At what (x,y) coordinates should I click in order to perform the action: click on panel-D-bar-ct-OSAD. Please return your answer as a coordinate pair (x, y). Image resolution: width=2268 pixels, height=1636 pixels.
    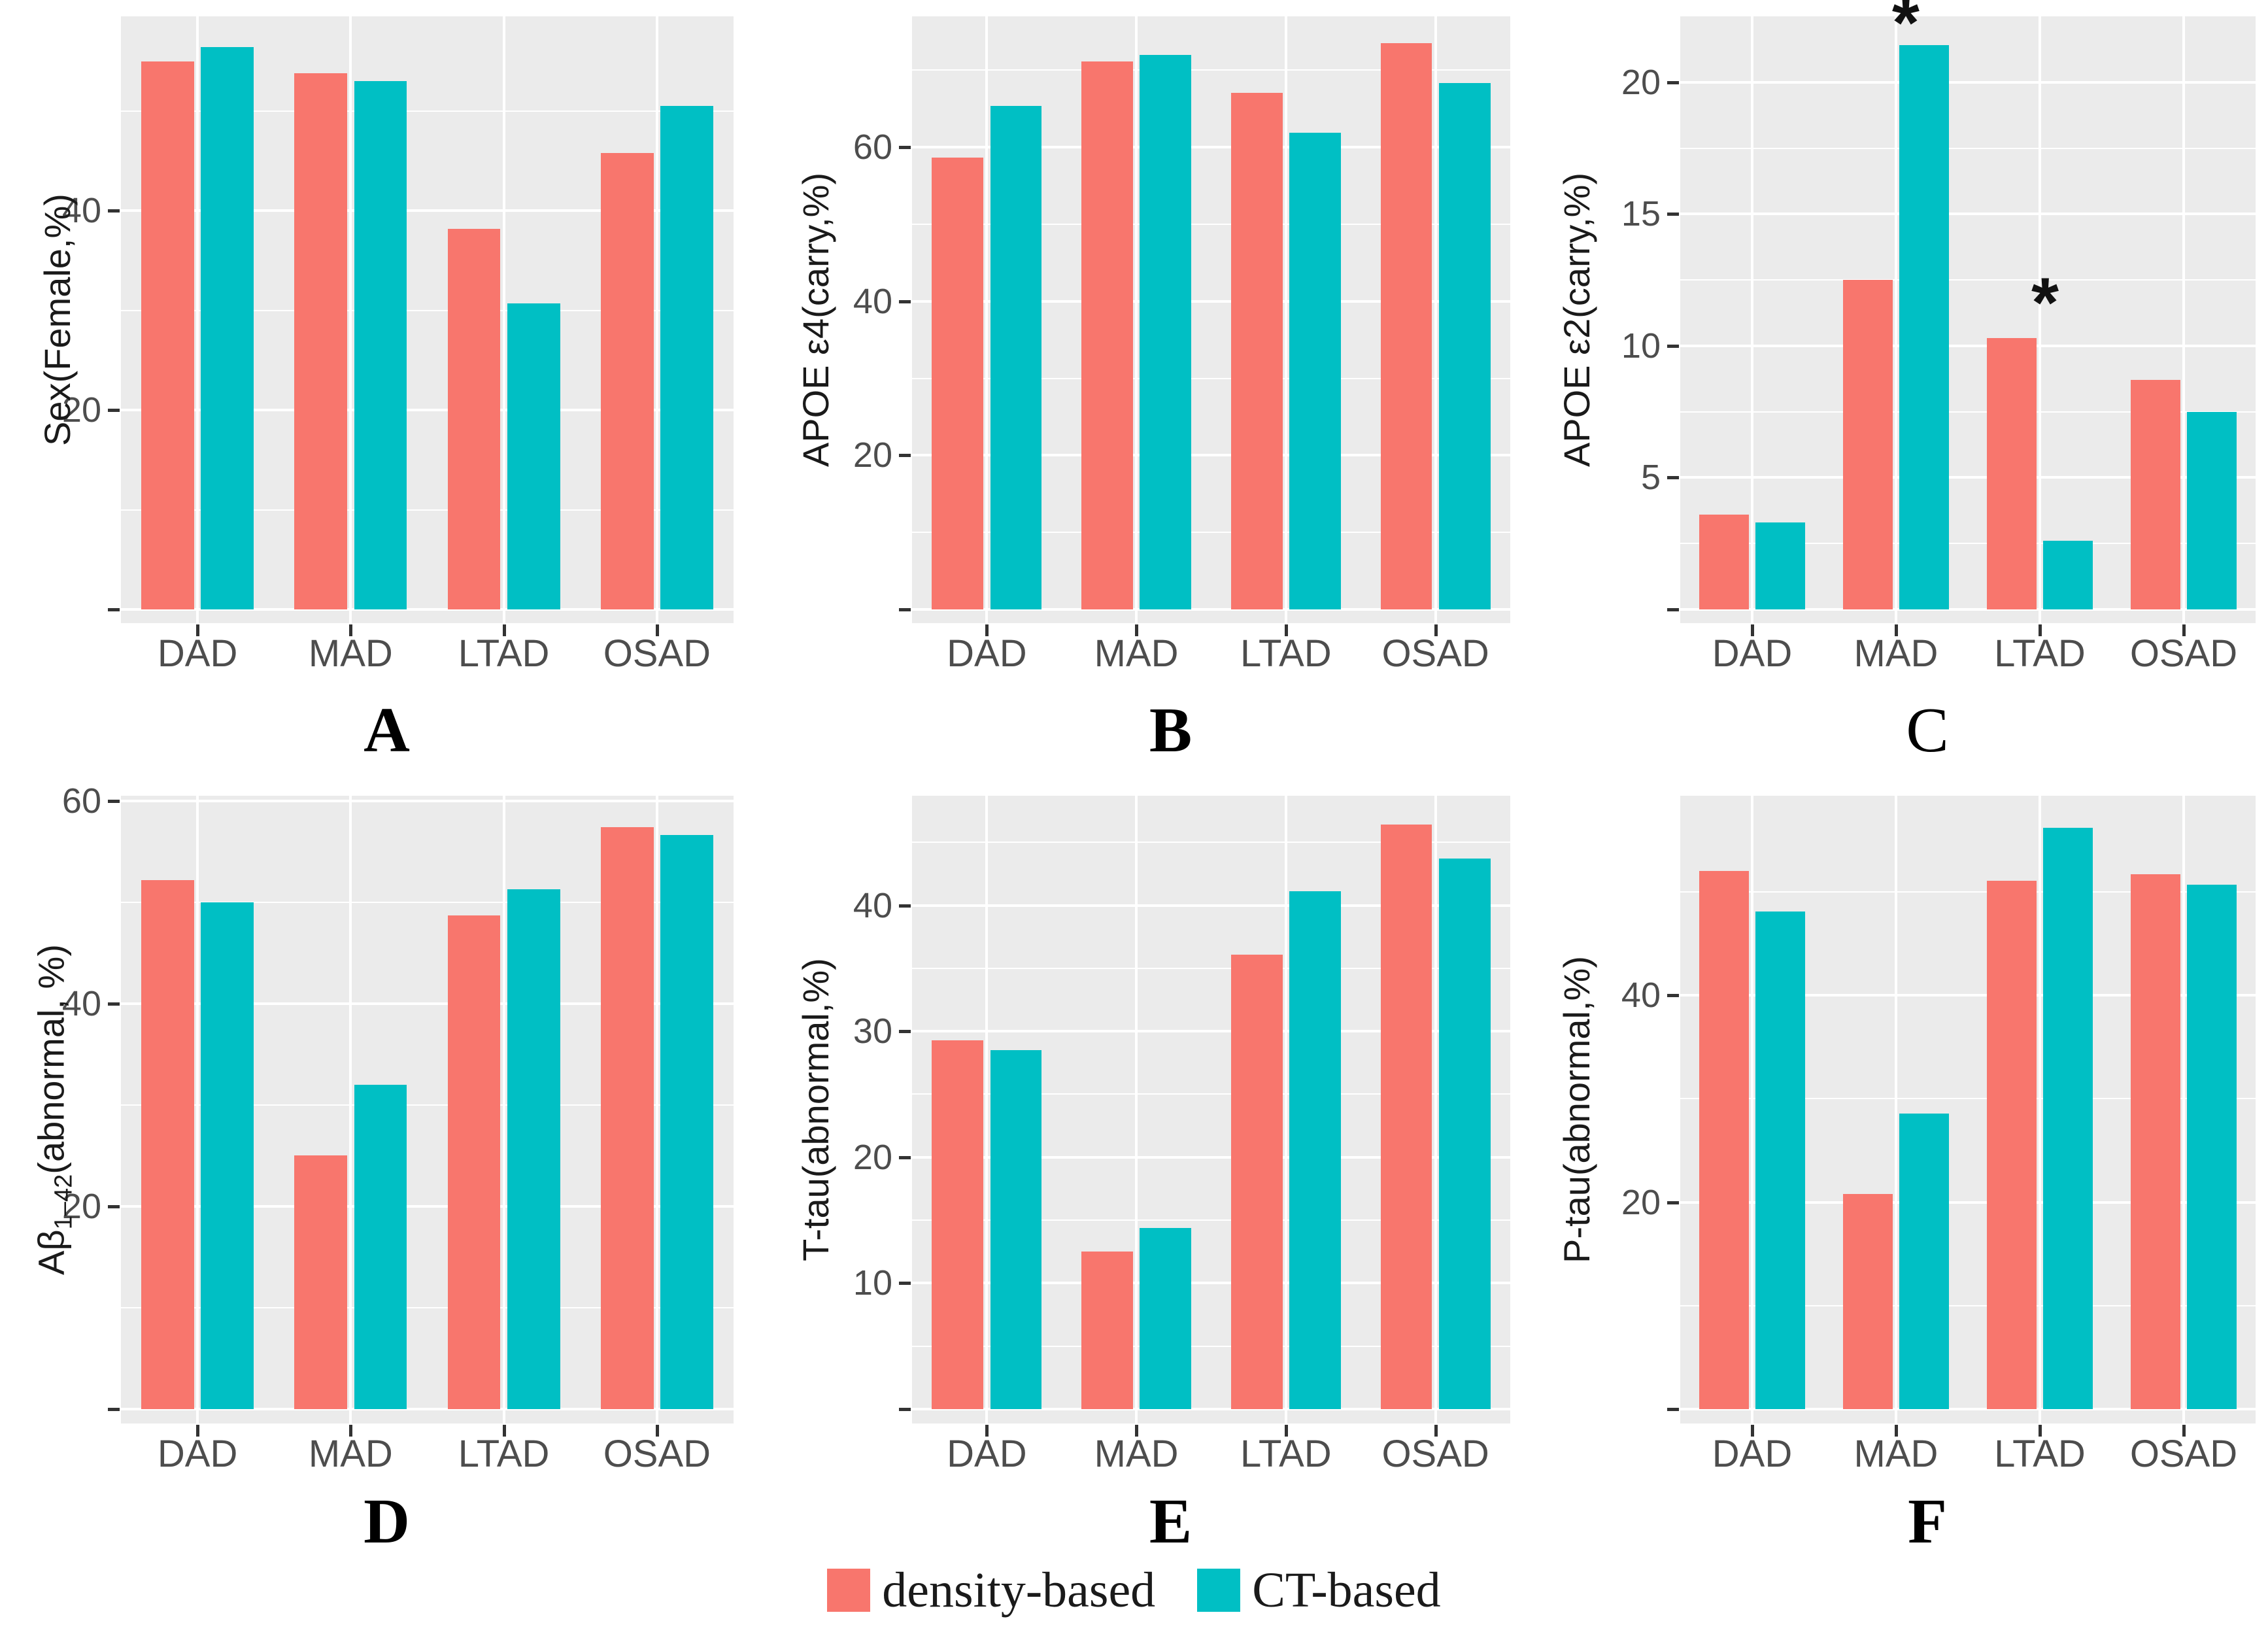
    Looking at the image, I should click on (687, 1122).